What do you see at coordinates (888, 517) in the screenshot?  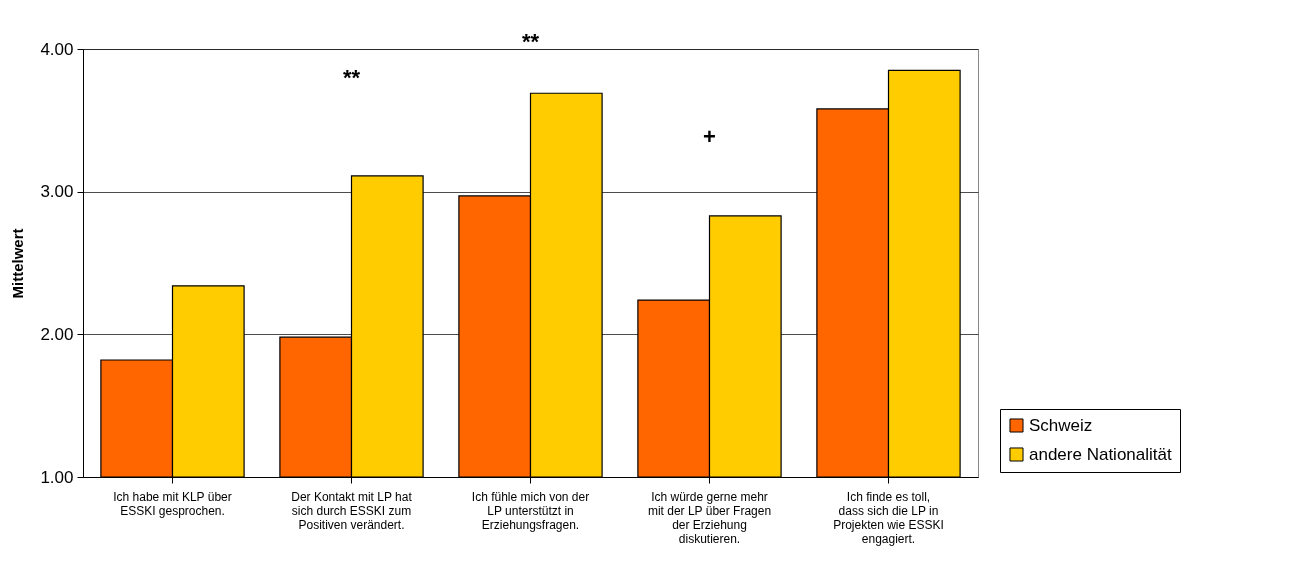 I see `x-tick-label: Ich finde es toll, dass sich die LP in Projekten wie ESSKI engagiert.` at bounding box center [888, 517].